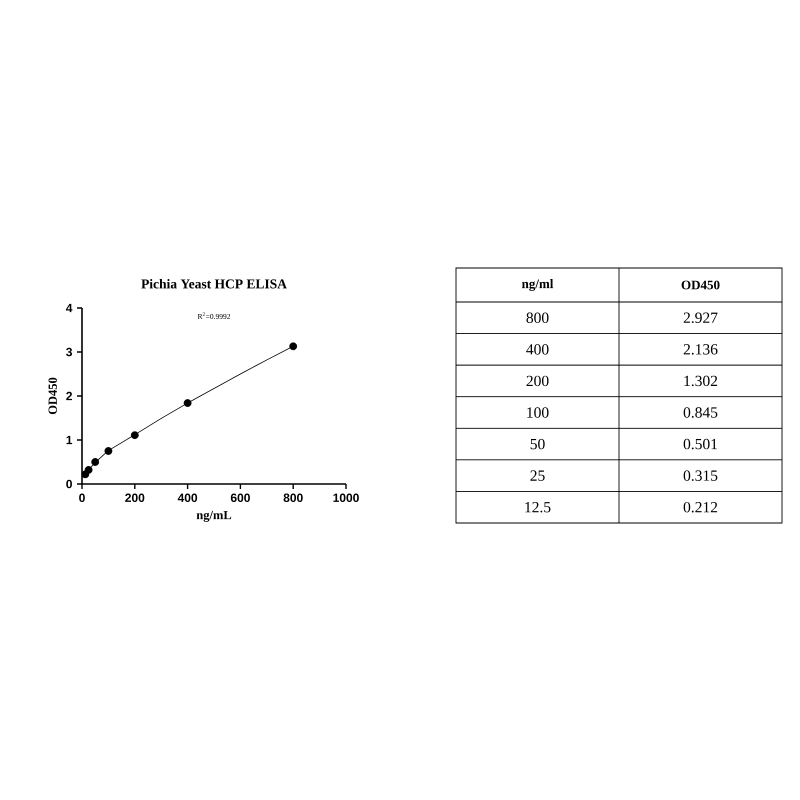 The height and width of the screenshot is (800, 800). I want to click on data-label: 0.212, so click(701, 507).